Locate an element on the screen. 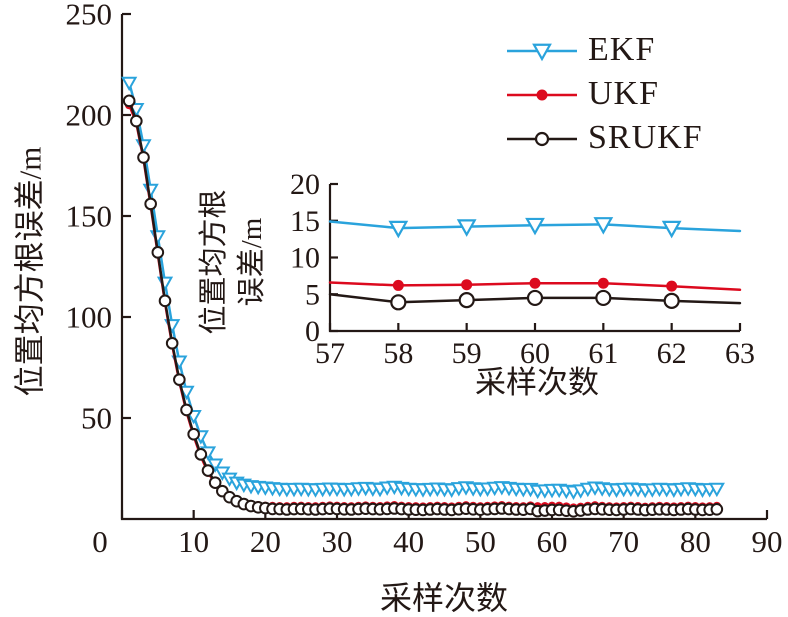  svg-text: 30 is located at coordinates (337, 541).